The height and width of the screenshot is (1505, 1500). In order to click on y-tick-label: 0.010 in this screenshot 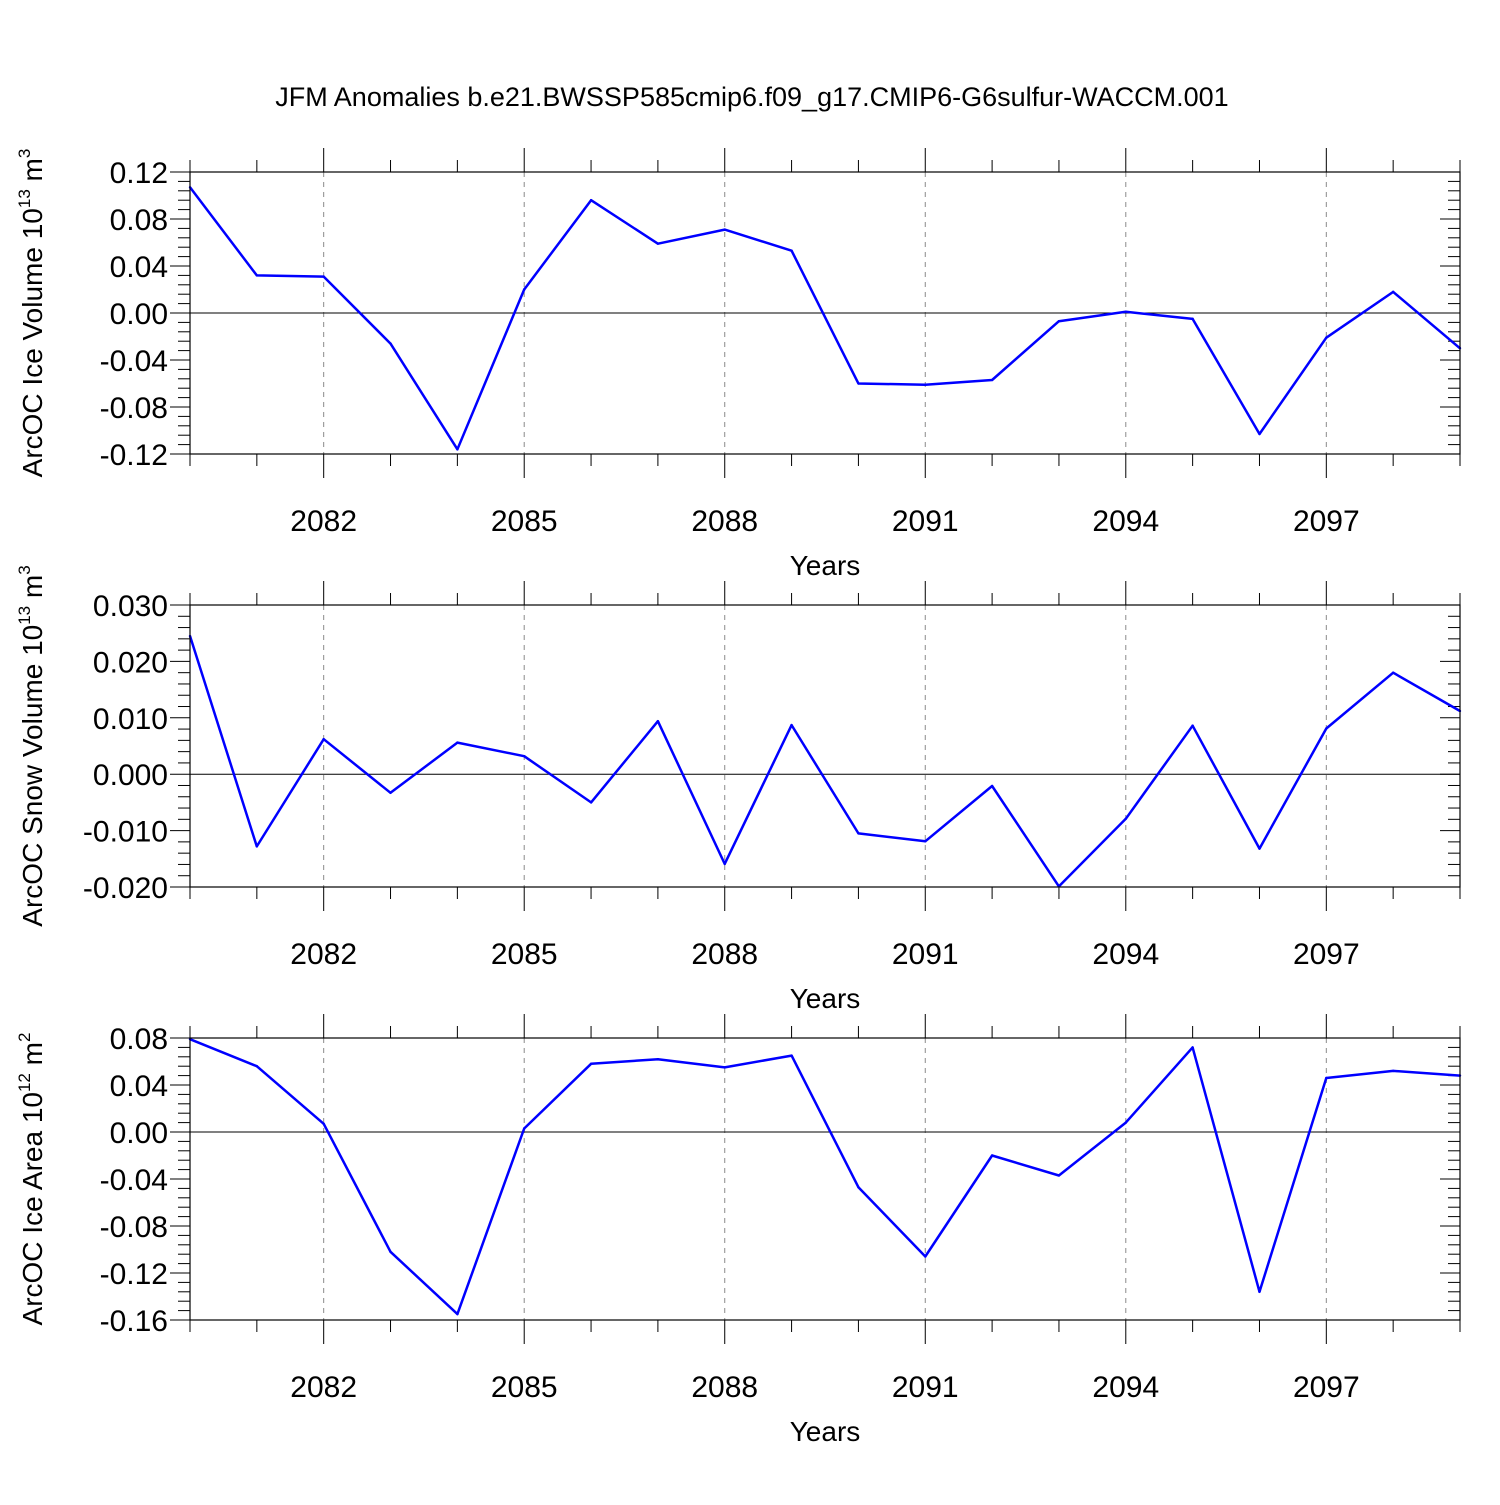, I will do `click(130, 719)`.